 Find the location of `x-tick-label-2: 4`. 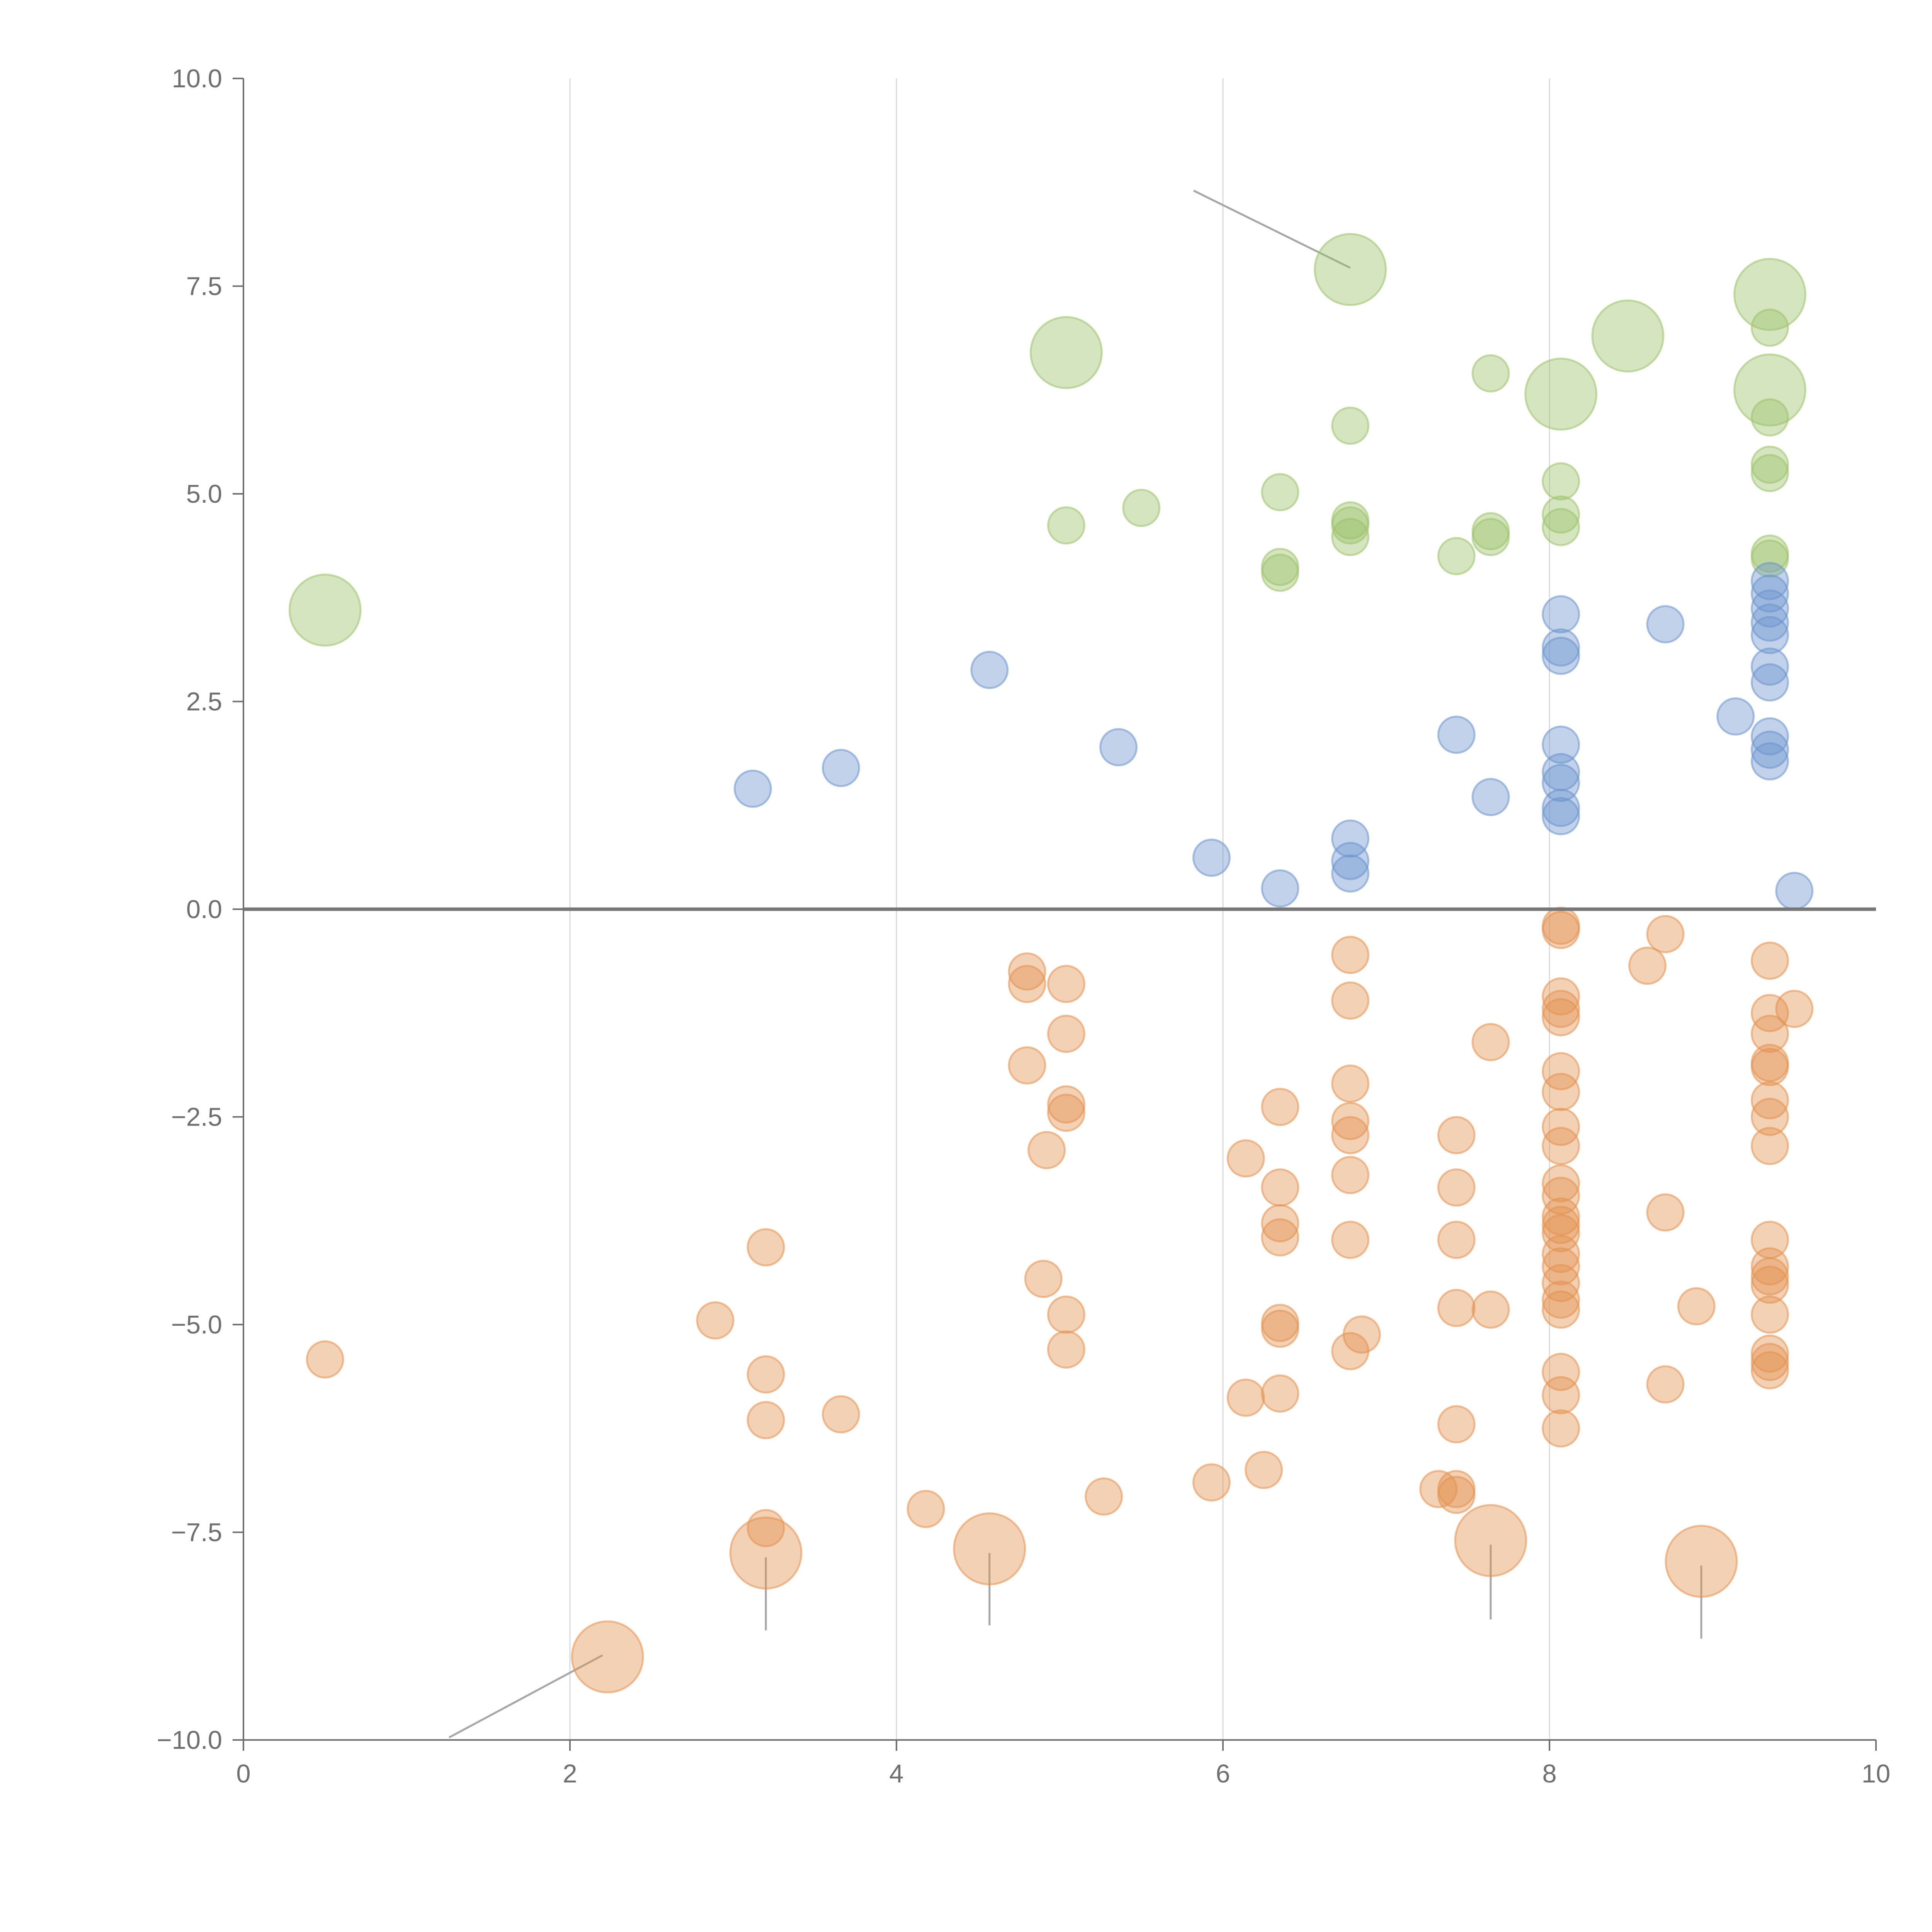

x-tick-label-2: 4 is located at coordinates (896, 1773).